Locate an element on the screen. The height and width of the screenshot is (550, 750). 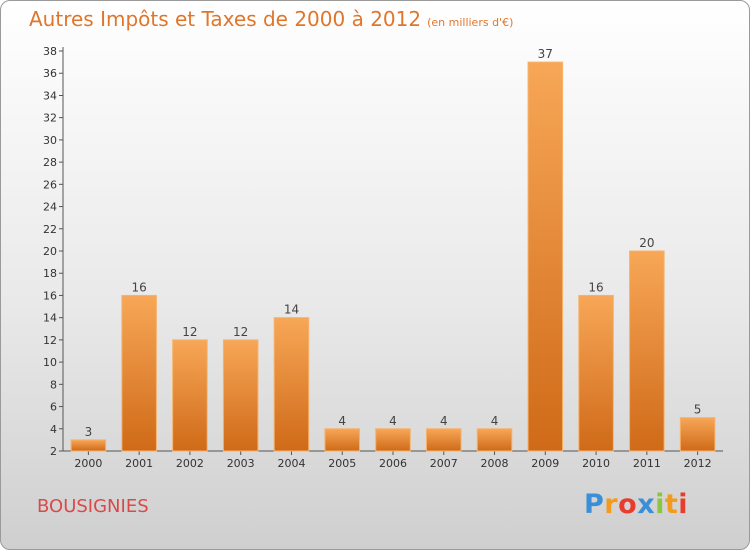
y-tick-label: 30 is located at coordinates (50, 140).